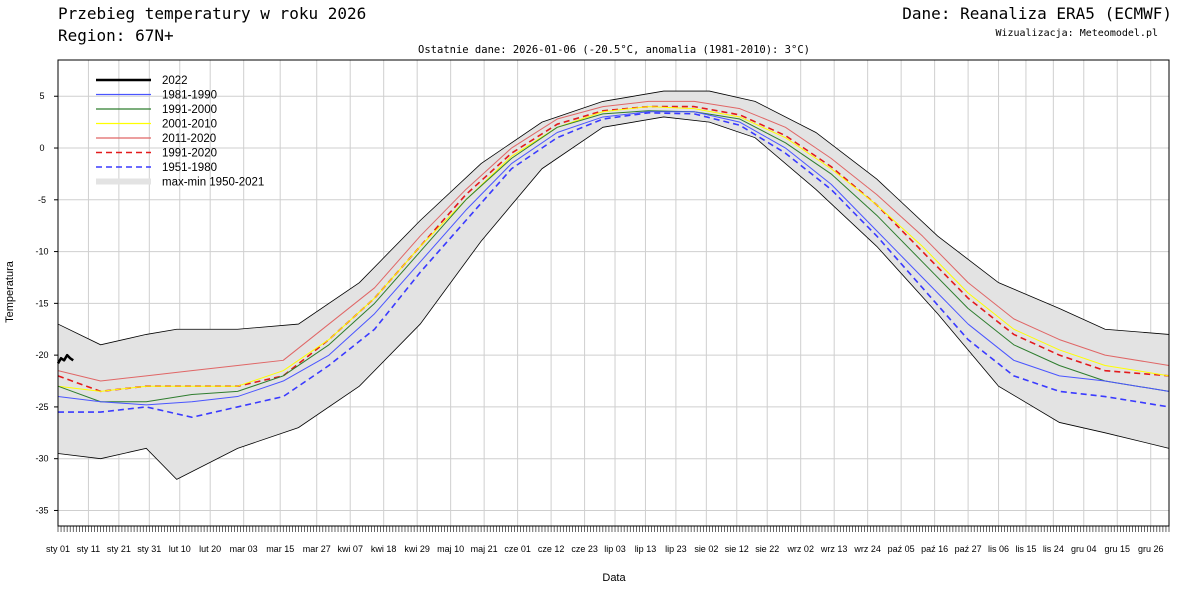 The image size is (1200, 600). What do you see at coordinates (646, 549) in the screenshot?
I see `x-tick-label: lip 13` at bounding box center [646, 549].